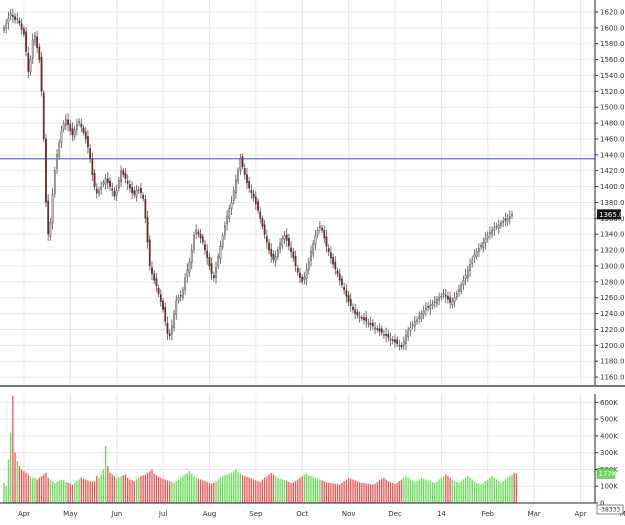  I want to click on y-tick-label: 1560.0, so click(612, 60).